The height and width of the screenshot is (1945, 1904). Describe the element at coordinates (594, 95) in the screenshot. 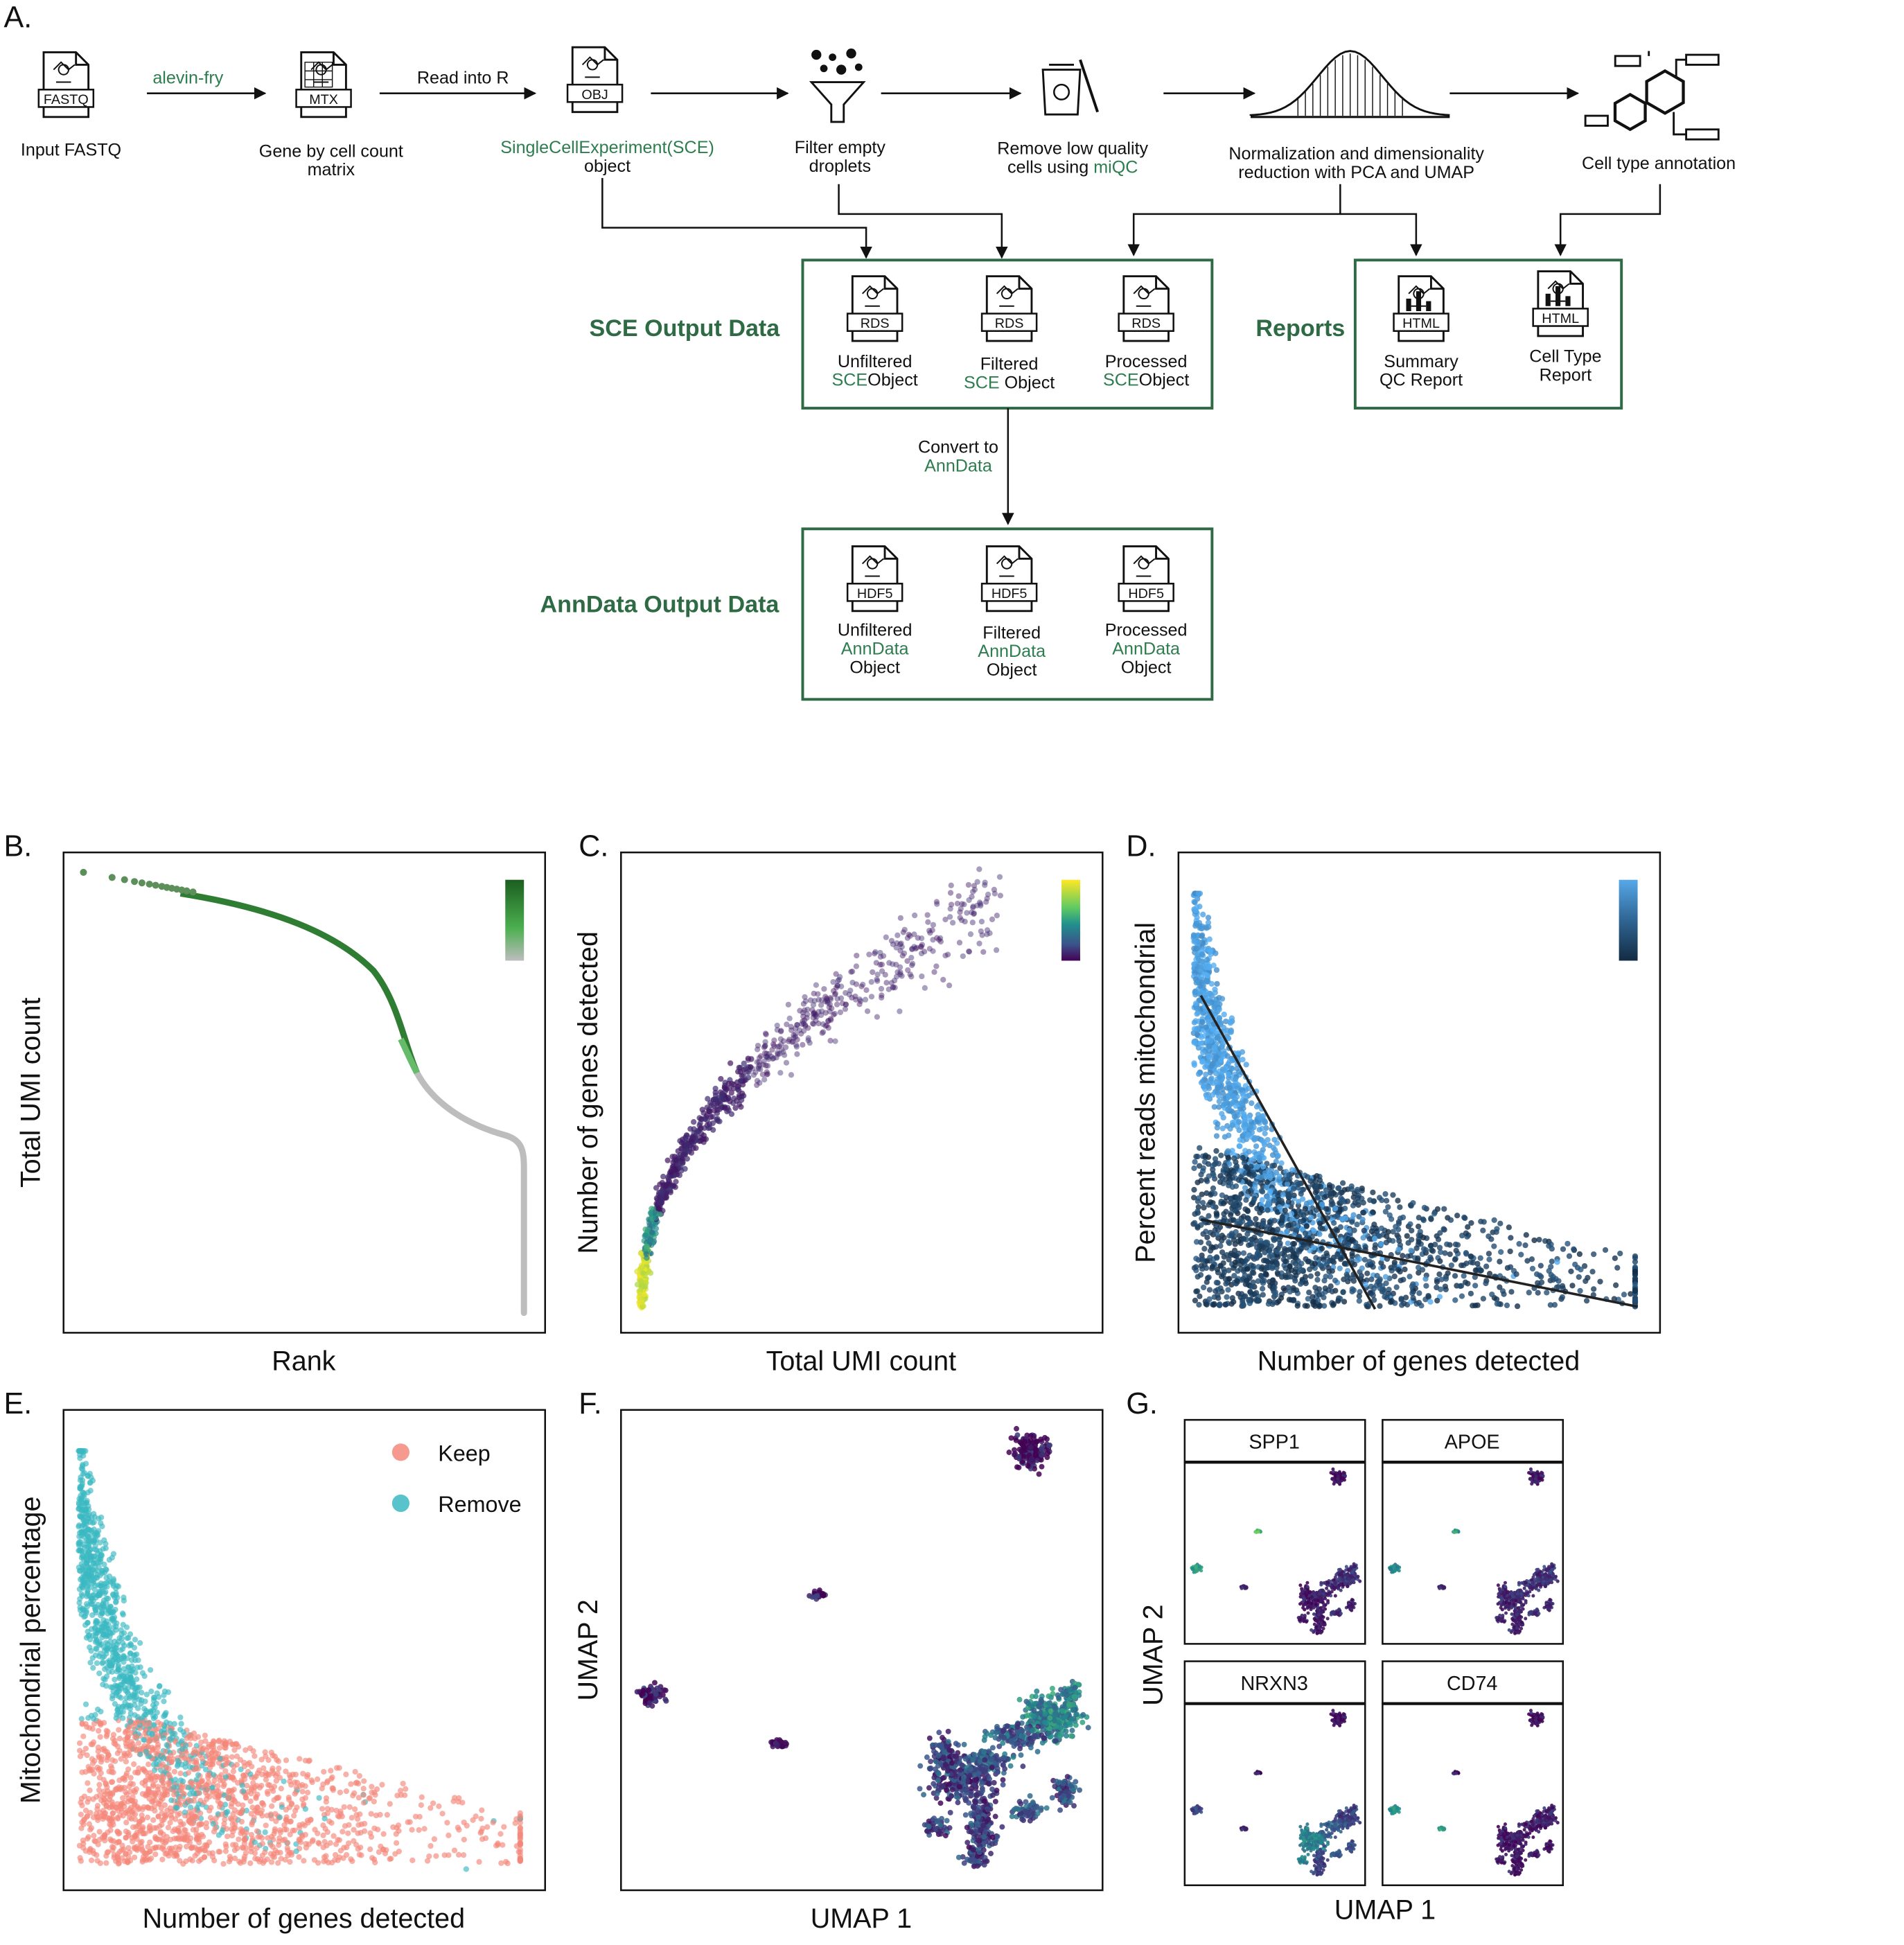

I see `file-type: OBJ` at that location.